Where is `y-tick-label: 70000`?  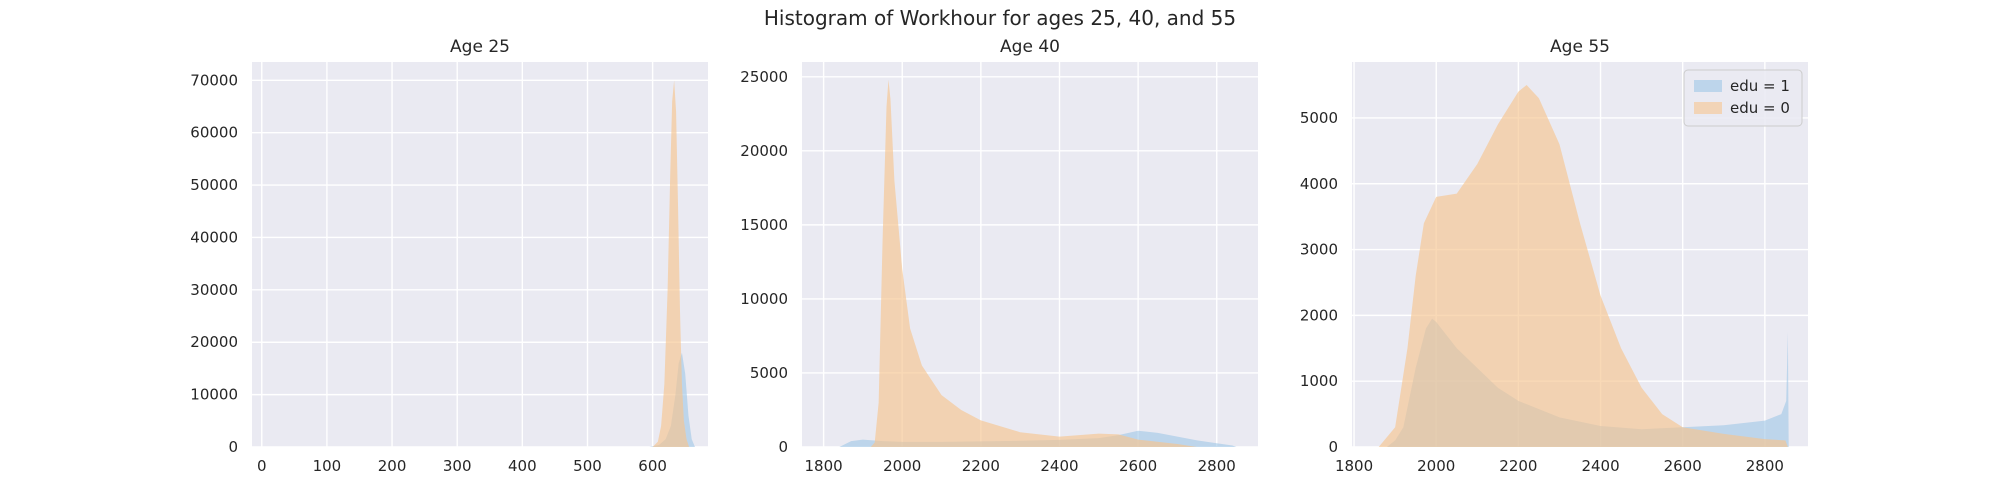
y-tick-label: 70000 is located at coordinates (214, 80).